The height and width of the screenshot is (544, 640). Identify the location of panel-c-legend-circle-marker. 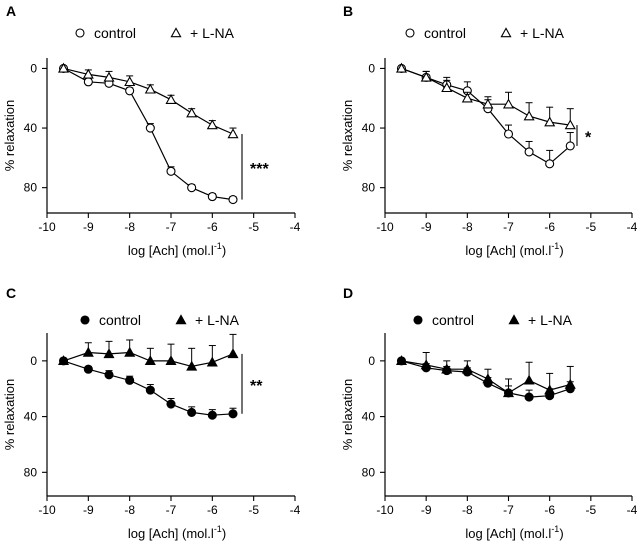
(85, 320).